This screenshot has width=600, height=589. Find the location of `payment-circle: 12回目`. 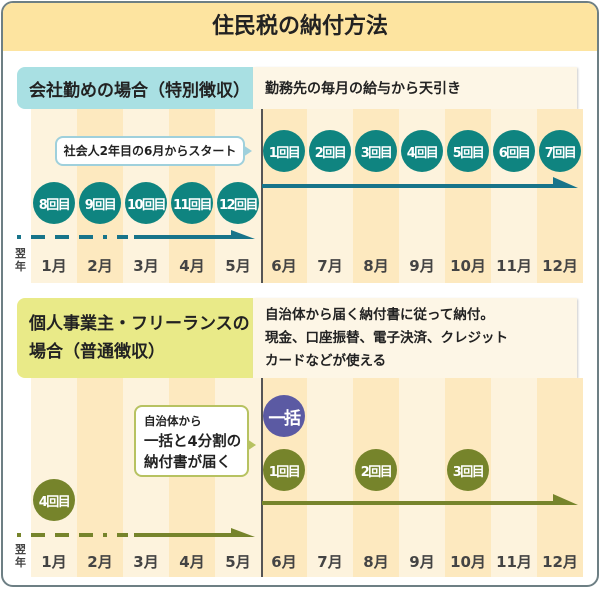

payment-circle: 12回目 is located at coordinates (238, 203).